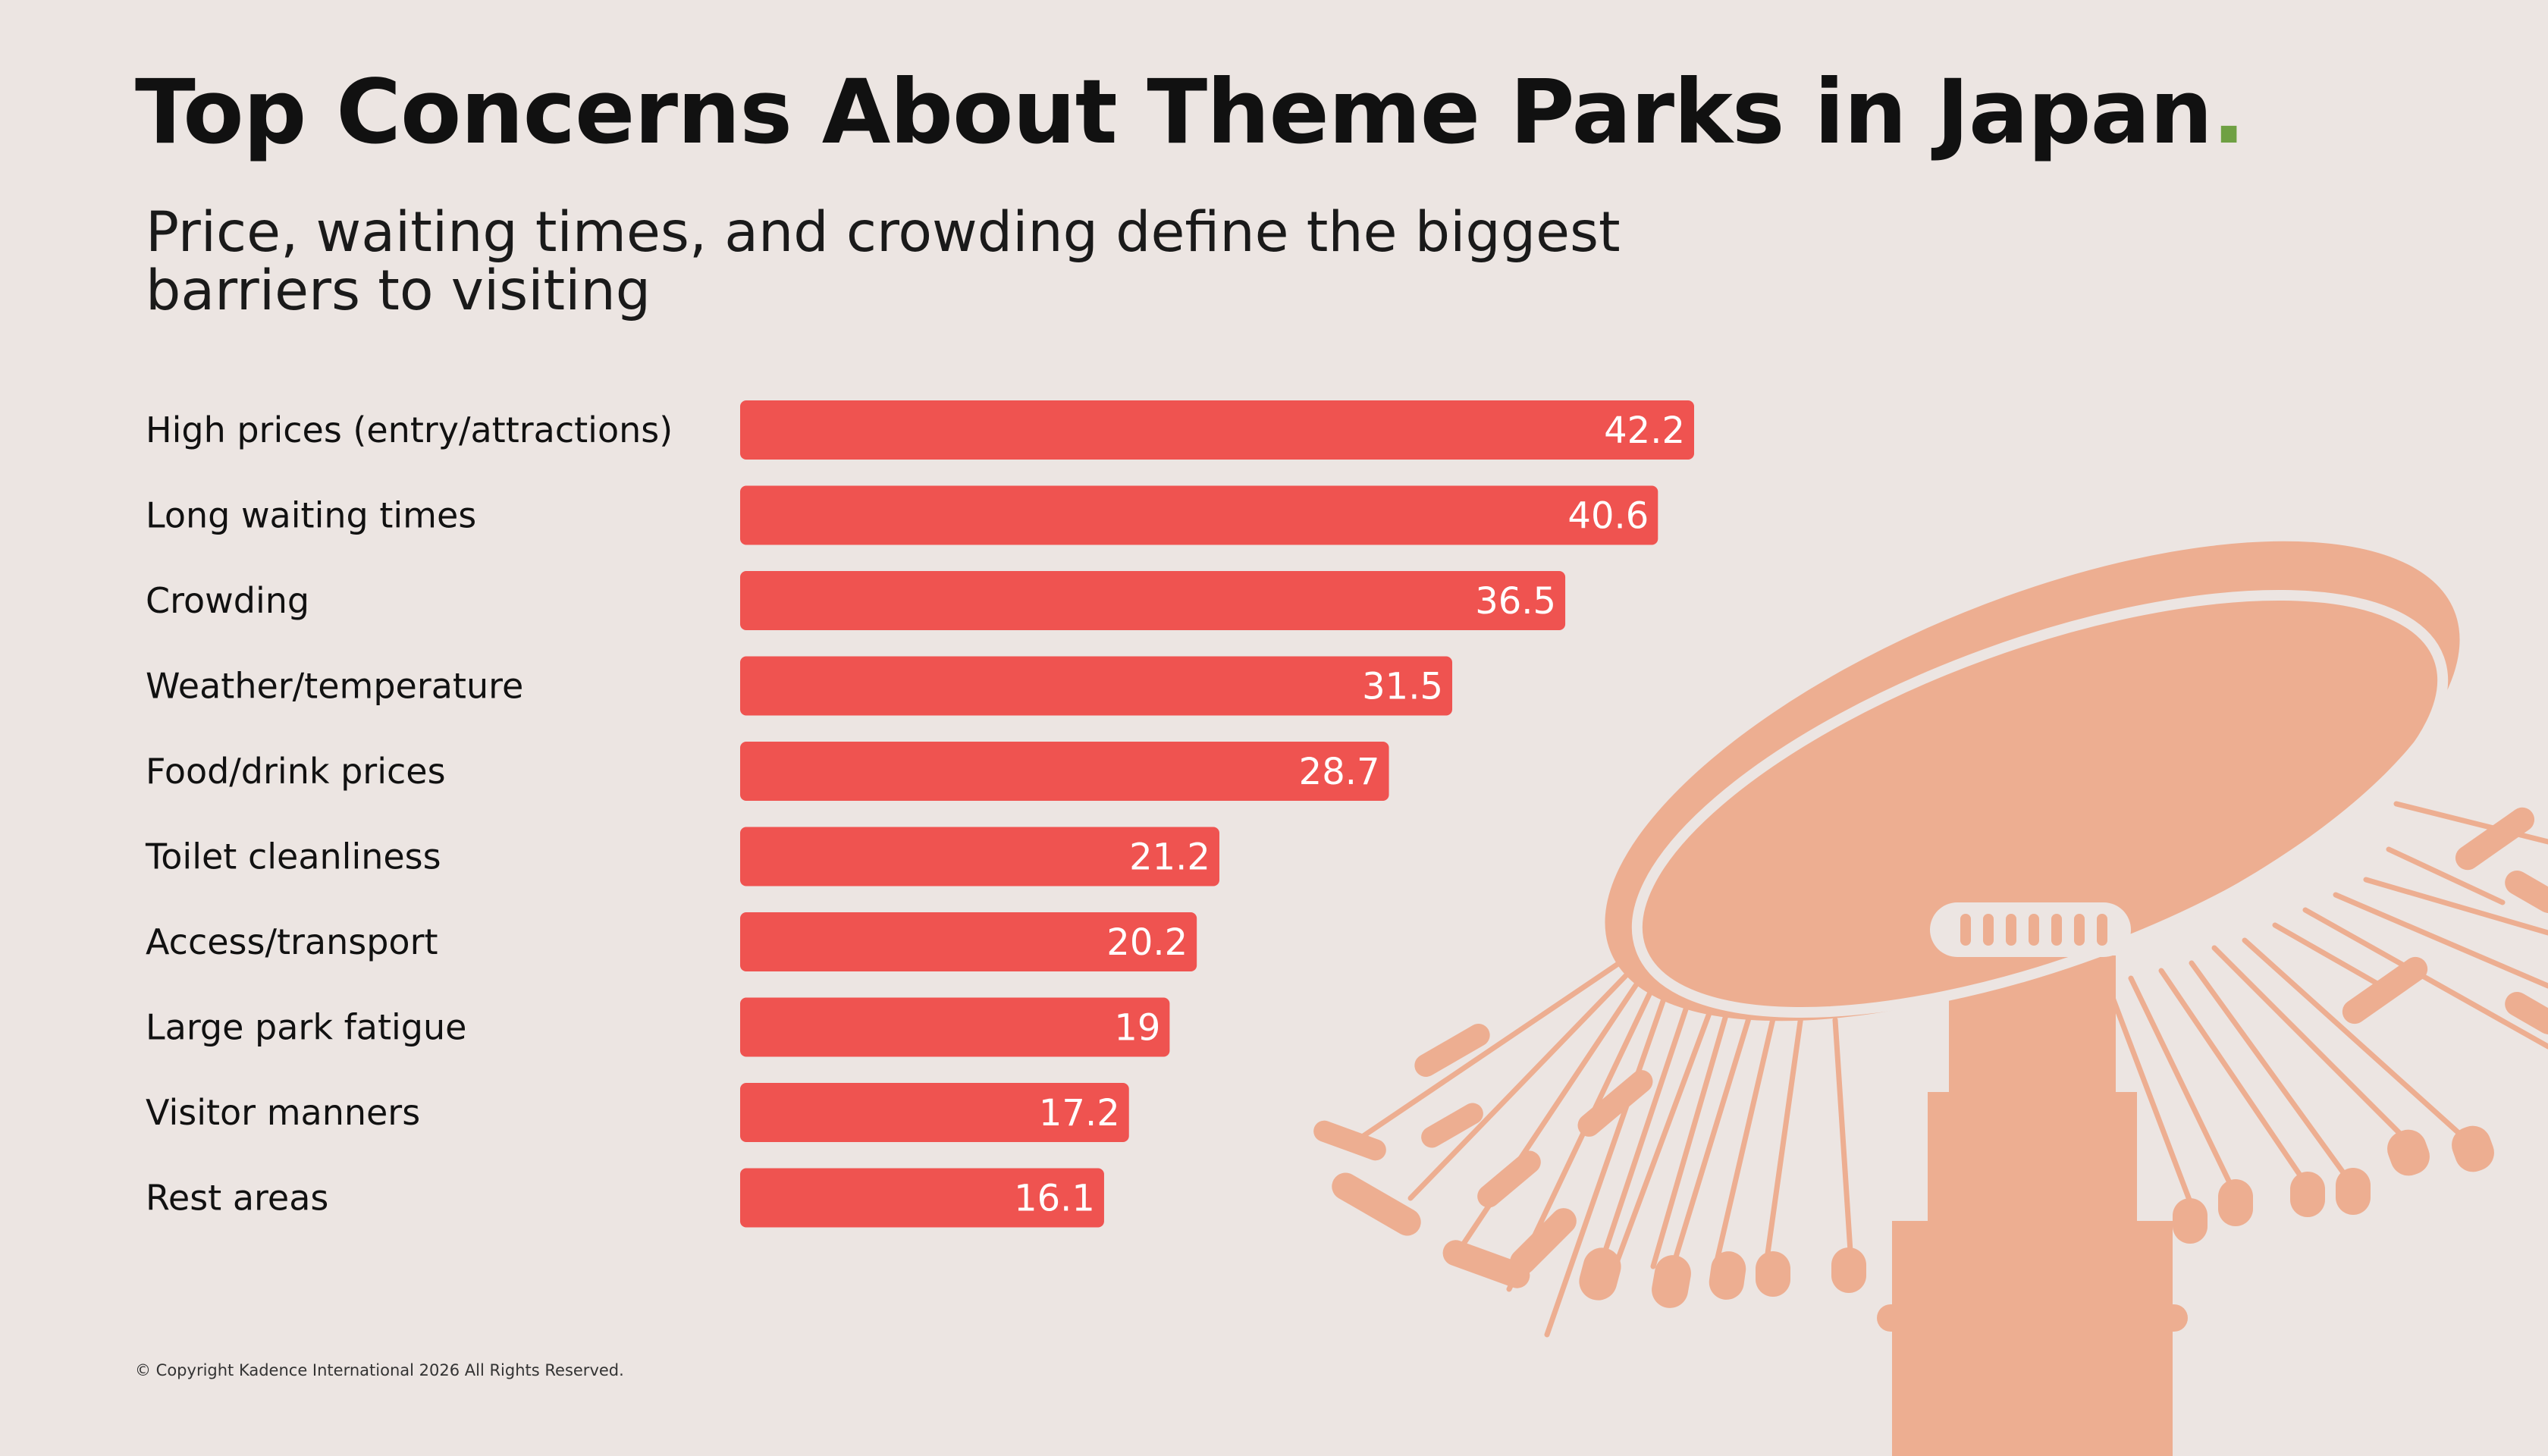  Describe the element at coordinates (1079, 1113) in the screenshot. I see `value-label: 17.2` at that location.